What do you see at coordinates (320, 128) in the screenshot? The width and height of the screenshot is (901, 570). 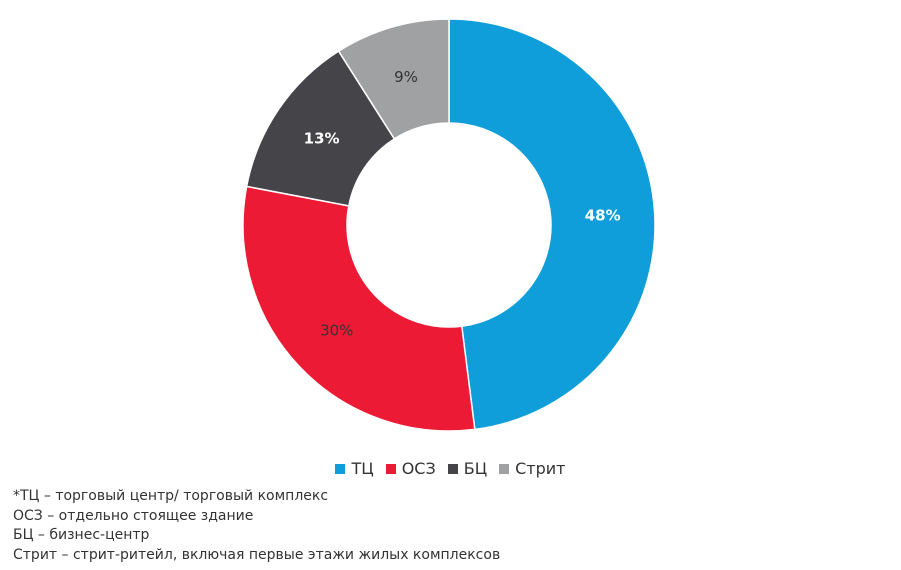 I see `slice-bc` at bounding box center [320, 128].